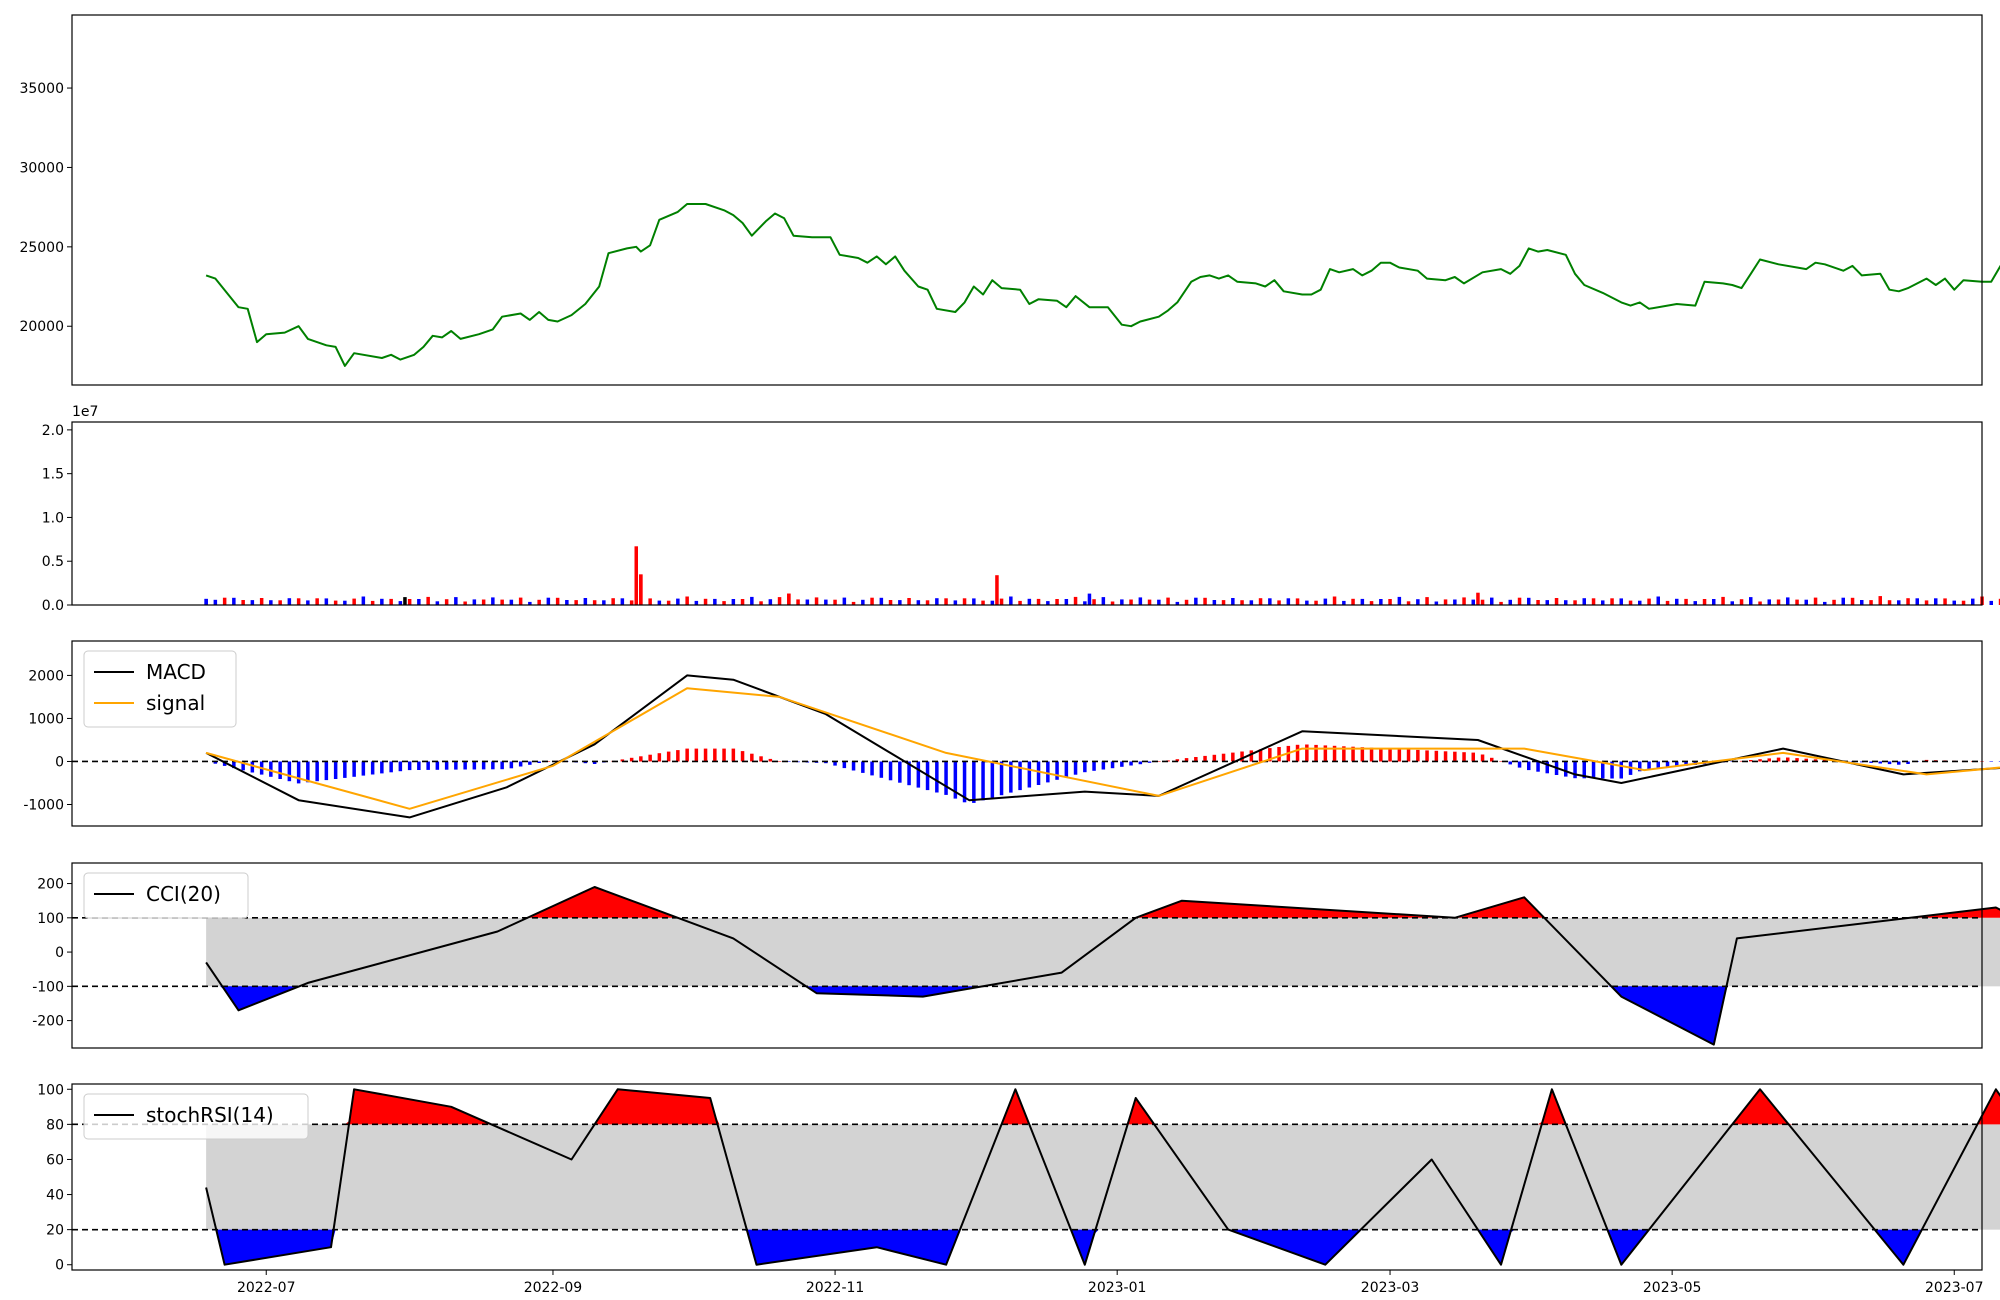 The width and height of the screenshot is (2000, 1300). What do you see at coordinates (41, 327) in the screenshot?
I see `y-tick-label: 20000` at bounding box center [41, 327].